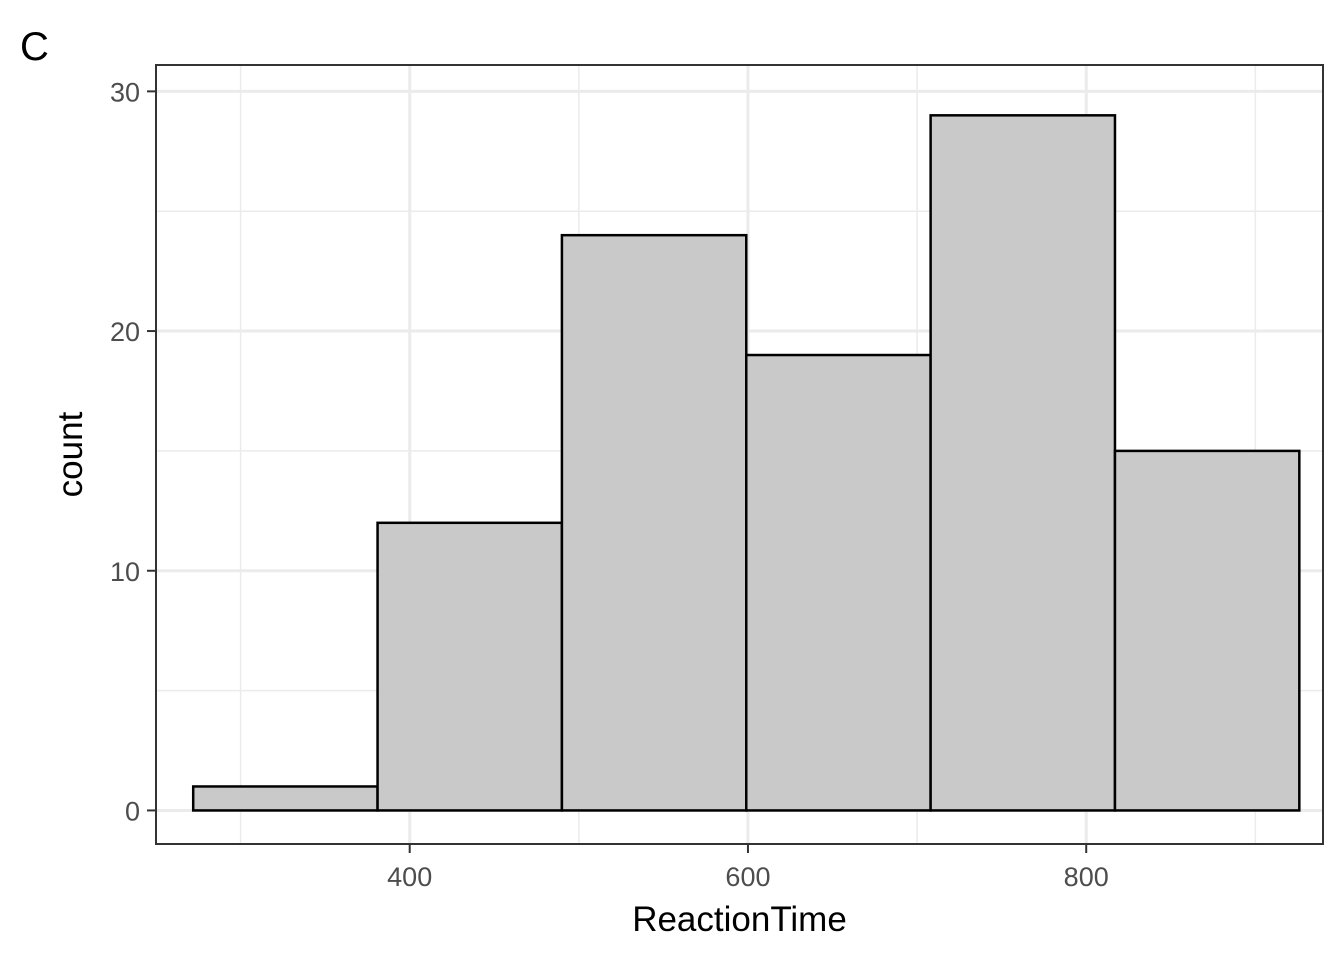 The width and height of the screenshot is (1344, 965). Describe the element at coordinates (132, 811) in the screenshot. I see `y-tick-label: 0` at that location.